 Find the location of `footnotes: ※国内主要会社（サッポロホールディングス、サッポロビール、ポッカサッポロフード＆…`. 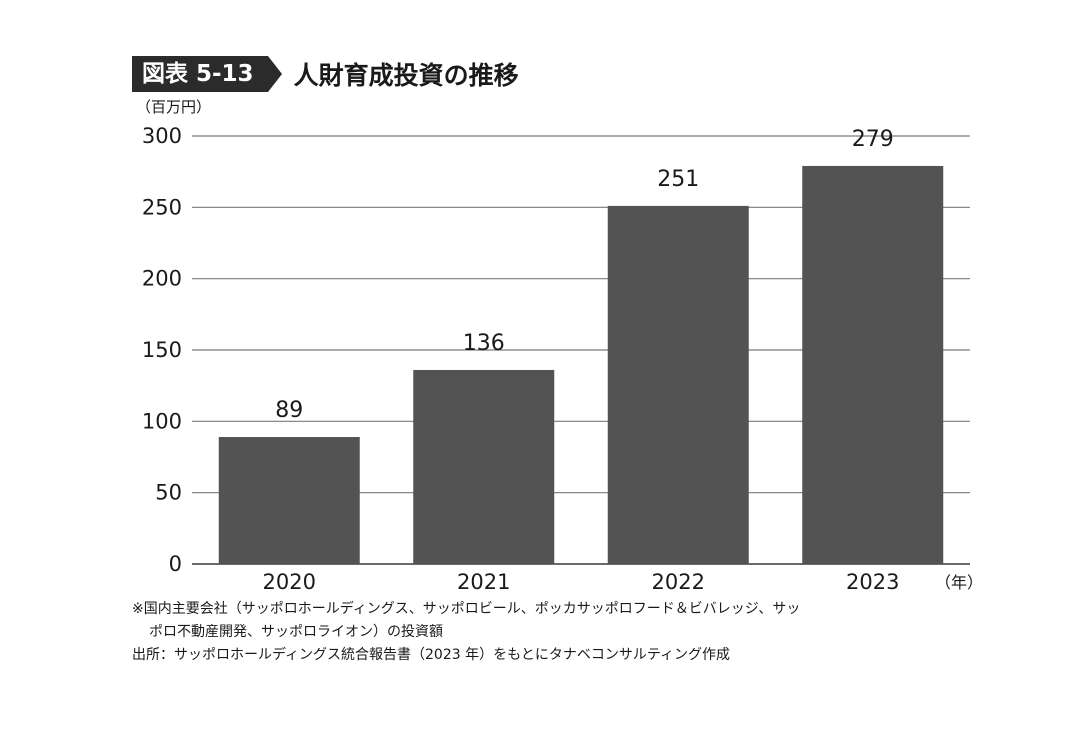

footnotes: ※国内主要会社（サッポロホールディングス、サッポロビール、ポッカサッポロフード＆… is located at coordinates (557, 632).